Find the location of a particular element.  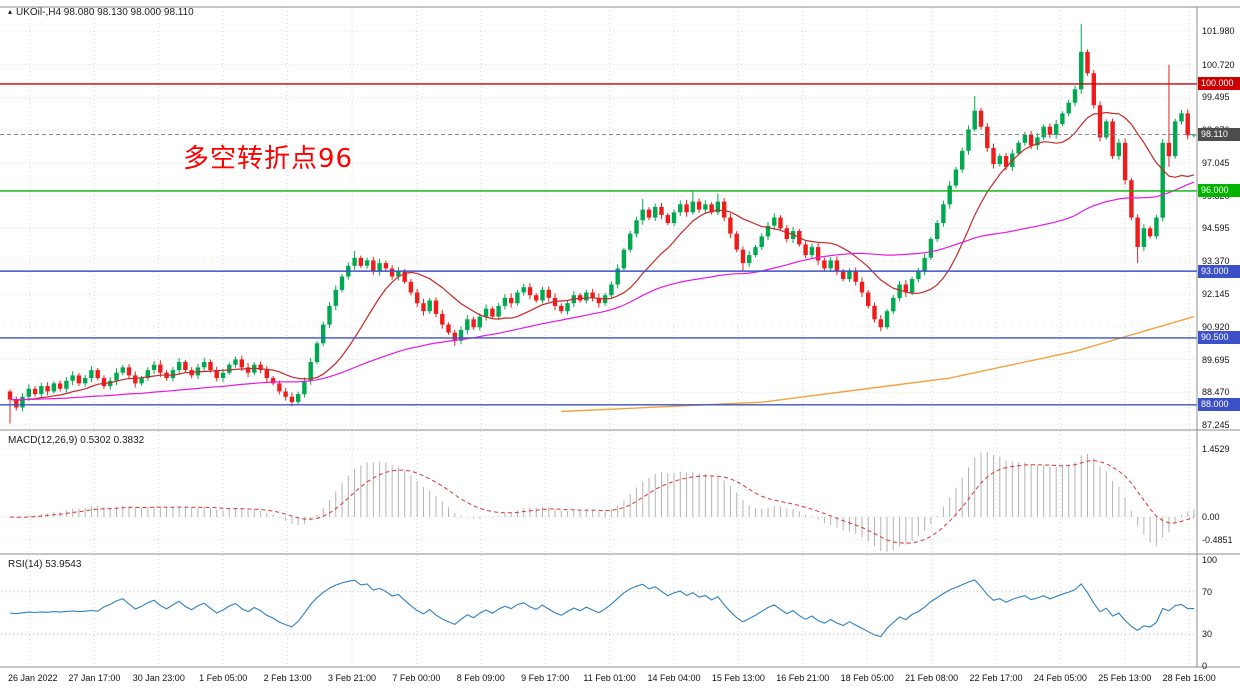

time-axis-label: 22 Feb 17:00 is located at coordinates (996, 678).